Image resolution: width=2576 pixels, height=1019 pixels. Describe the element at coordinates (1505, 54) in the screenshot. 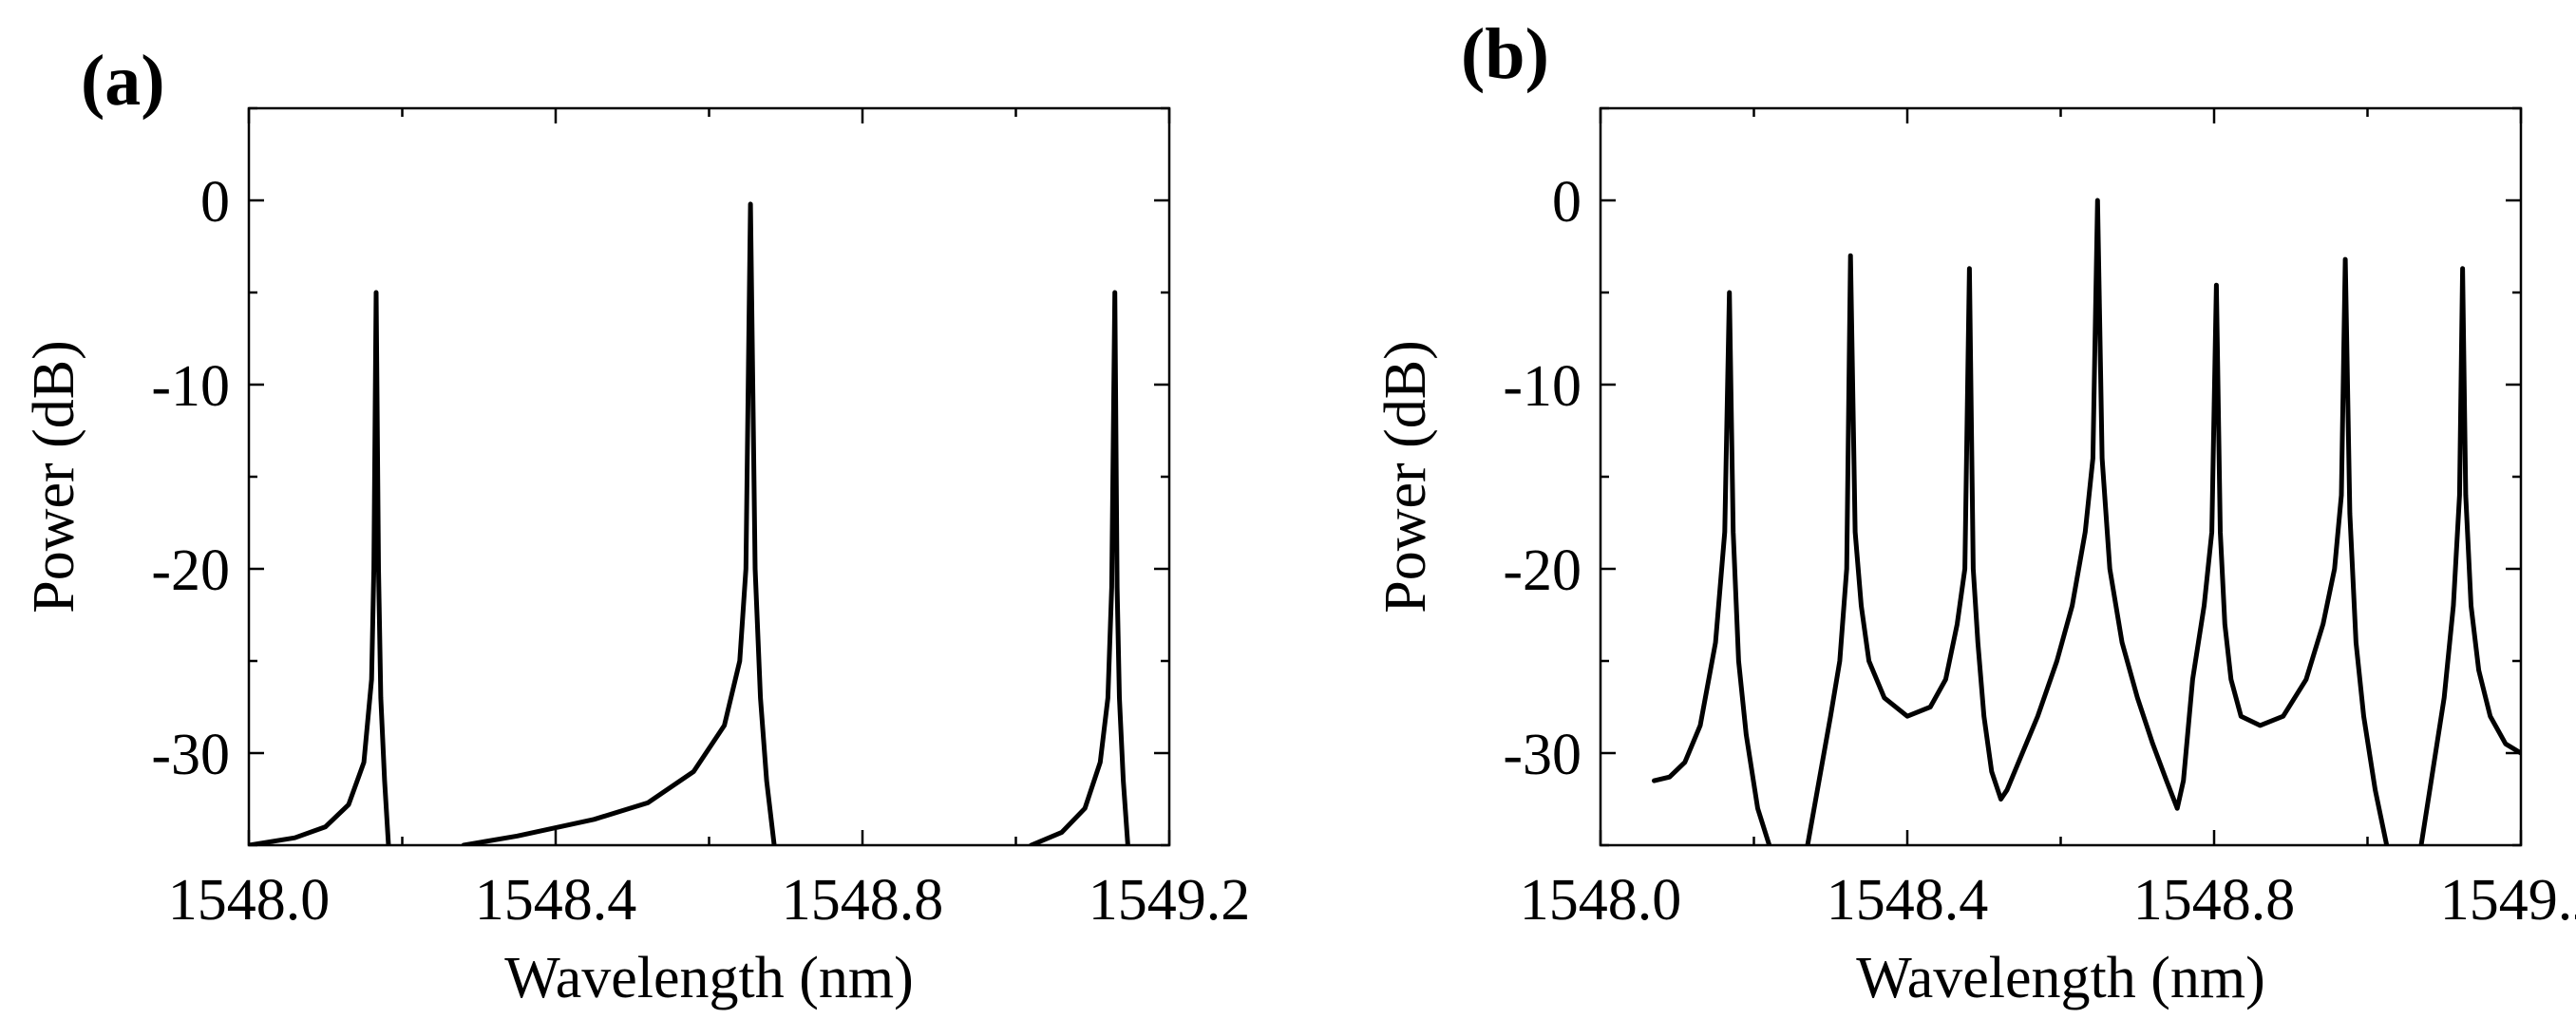

I see `panel-label: (b)` at that location.